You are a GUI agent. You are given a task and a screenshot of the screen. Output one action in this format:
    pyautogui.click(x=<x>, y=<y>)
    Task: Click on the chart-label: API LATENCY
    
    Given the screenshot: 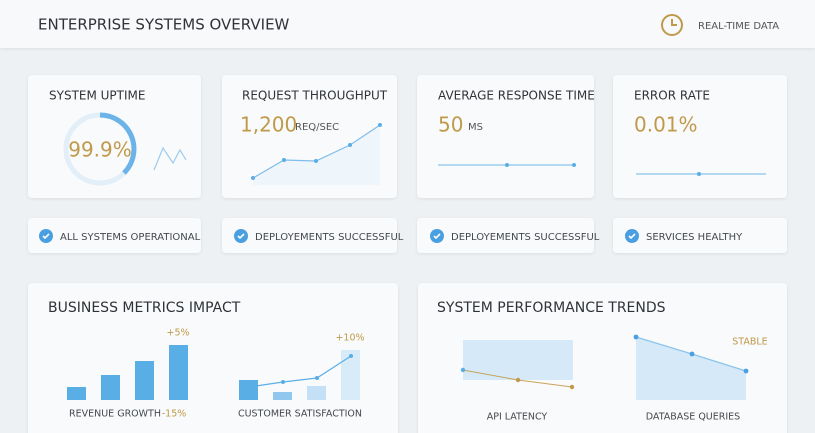 What is the action you would take?
    pyautogui.click(x=517, y=417)
    